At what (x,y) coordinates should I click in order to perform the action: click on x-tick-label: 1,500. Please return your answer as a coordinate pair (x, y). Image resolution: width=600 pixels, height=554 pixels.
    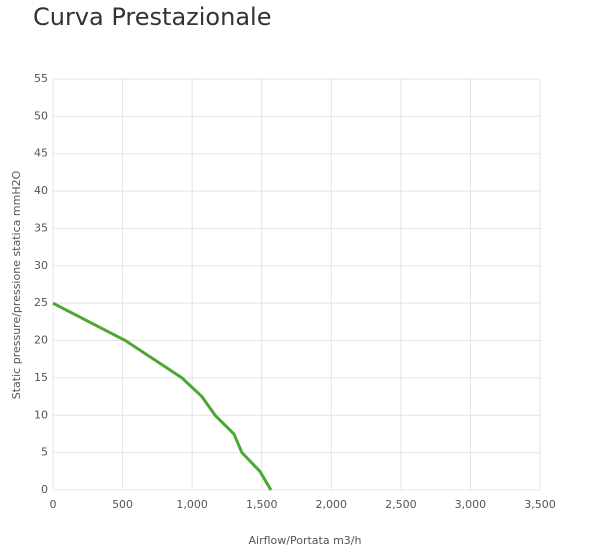
    Looking at the image, I should click on (262, 504).